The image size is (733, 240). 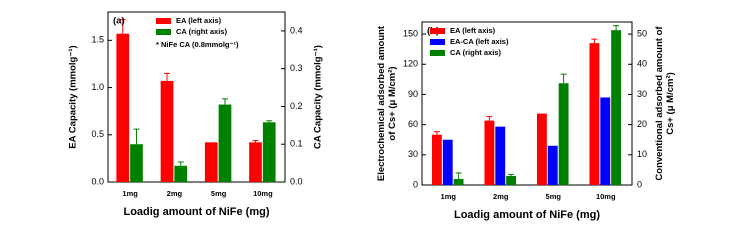 What do you see at coordinates (97, 181) in the screenshot?
I see `y-tick-label: 0.0` at bounding box center [97, 181].